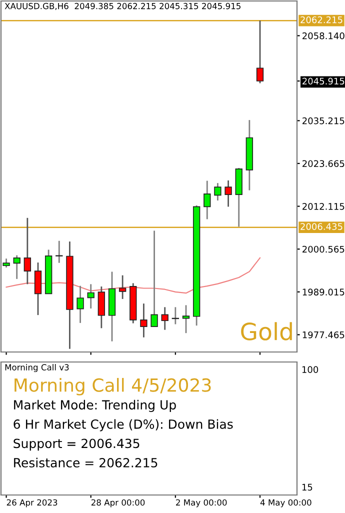 This screenshot has width=345, height=513. What do you see at coordinates (122, 6) in the screenshot?
I see `chart-title: XAUUSD.GB,H6 2049.385 2062.215 2045.315 2045.915` at bounding box center [122, 6].